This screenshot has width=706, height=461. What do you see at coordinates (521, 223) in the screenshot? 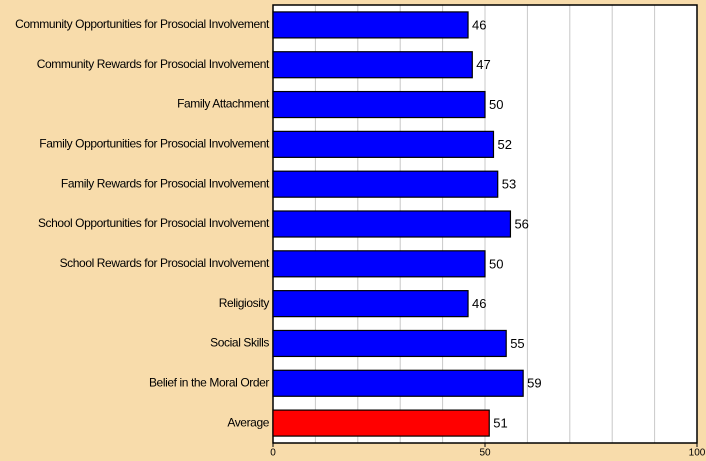
I see `value-label: 56` at bounding box center [521, 223].